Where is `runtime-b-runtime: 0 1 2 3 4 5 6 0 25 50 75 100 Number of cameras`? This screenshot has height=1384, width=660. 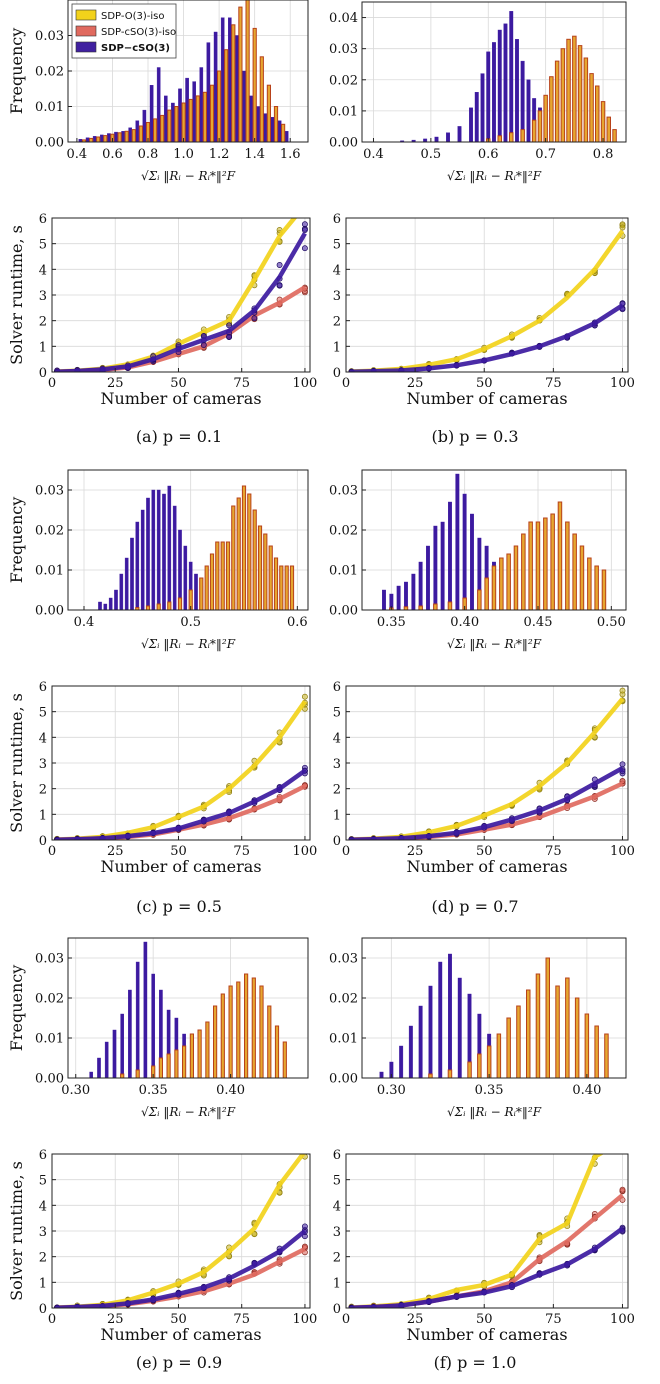
runtime-b-runtime: 0 1 2 3 4 5 6 0 25 50 75 100 Number of cameras is located at coordinates (484, 310).